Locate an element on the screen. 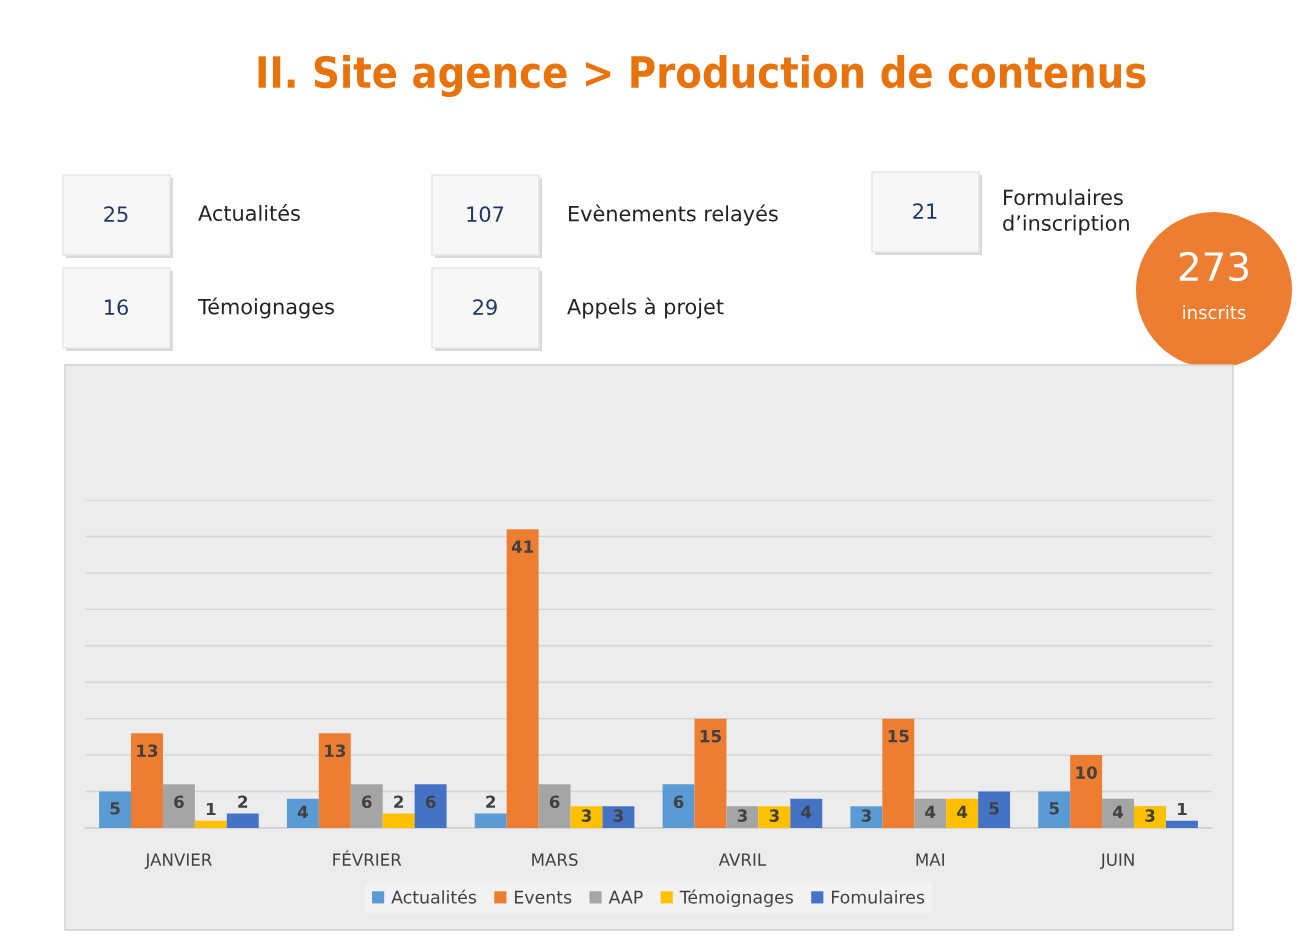 The width and height of the screenshot is (1304, 951). x-tick-label: JANVIER is located at coordinates (178, 861).